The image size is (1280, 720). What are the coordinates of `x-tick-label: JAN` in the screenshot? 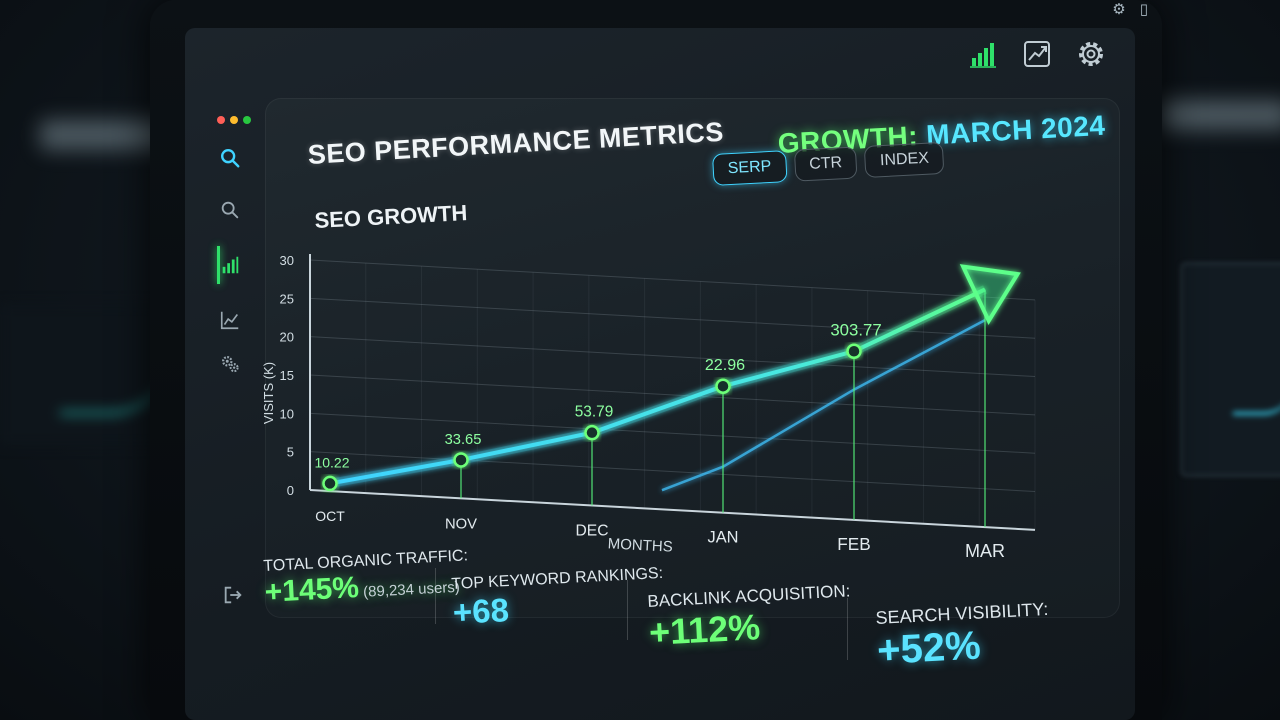 It's located at (723, 538).